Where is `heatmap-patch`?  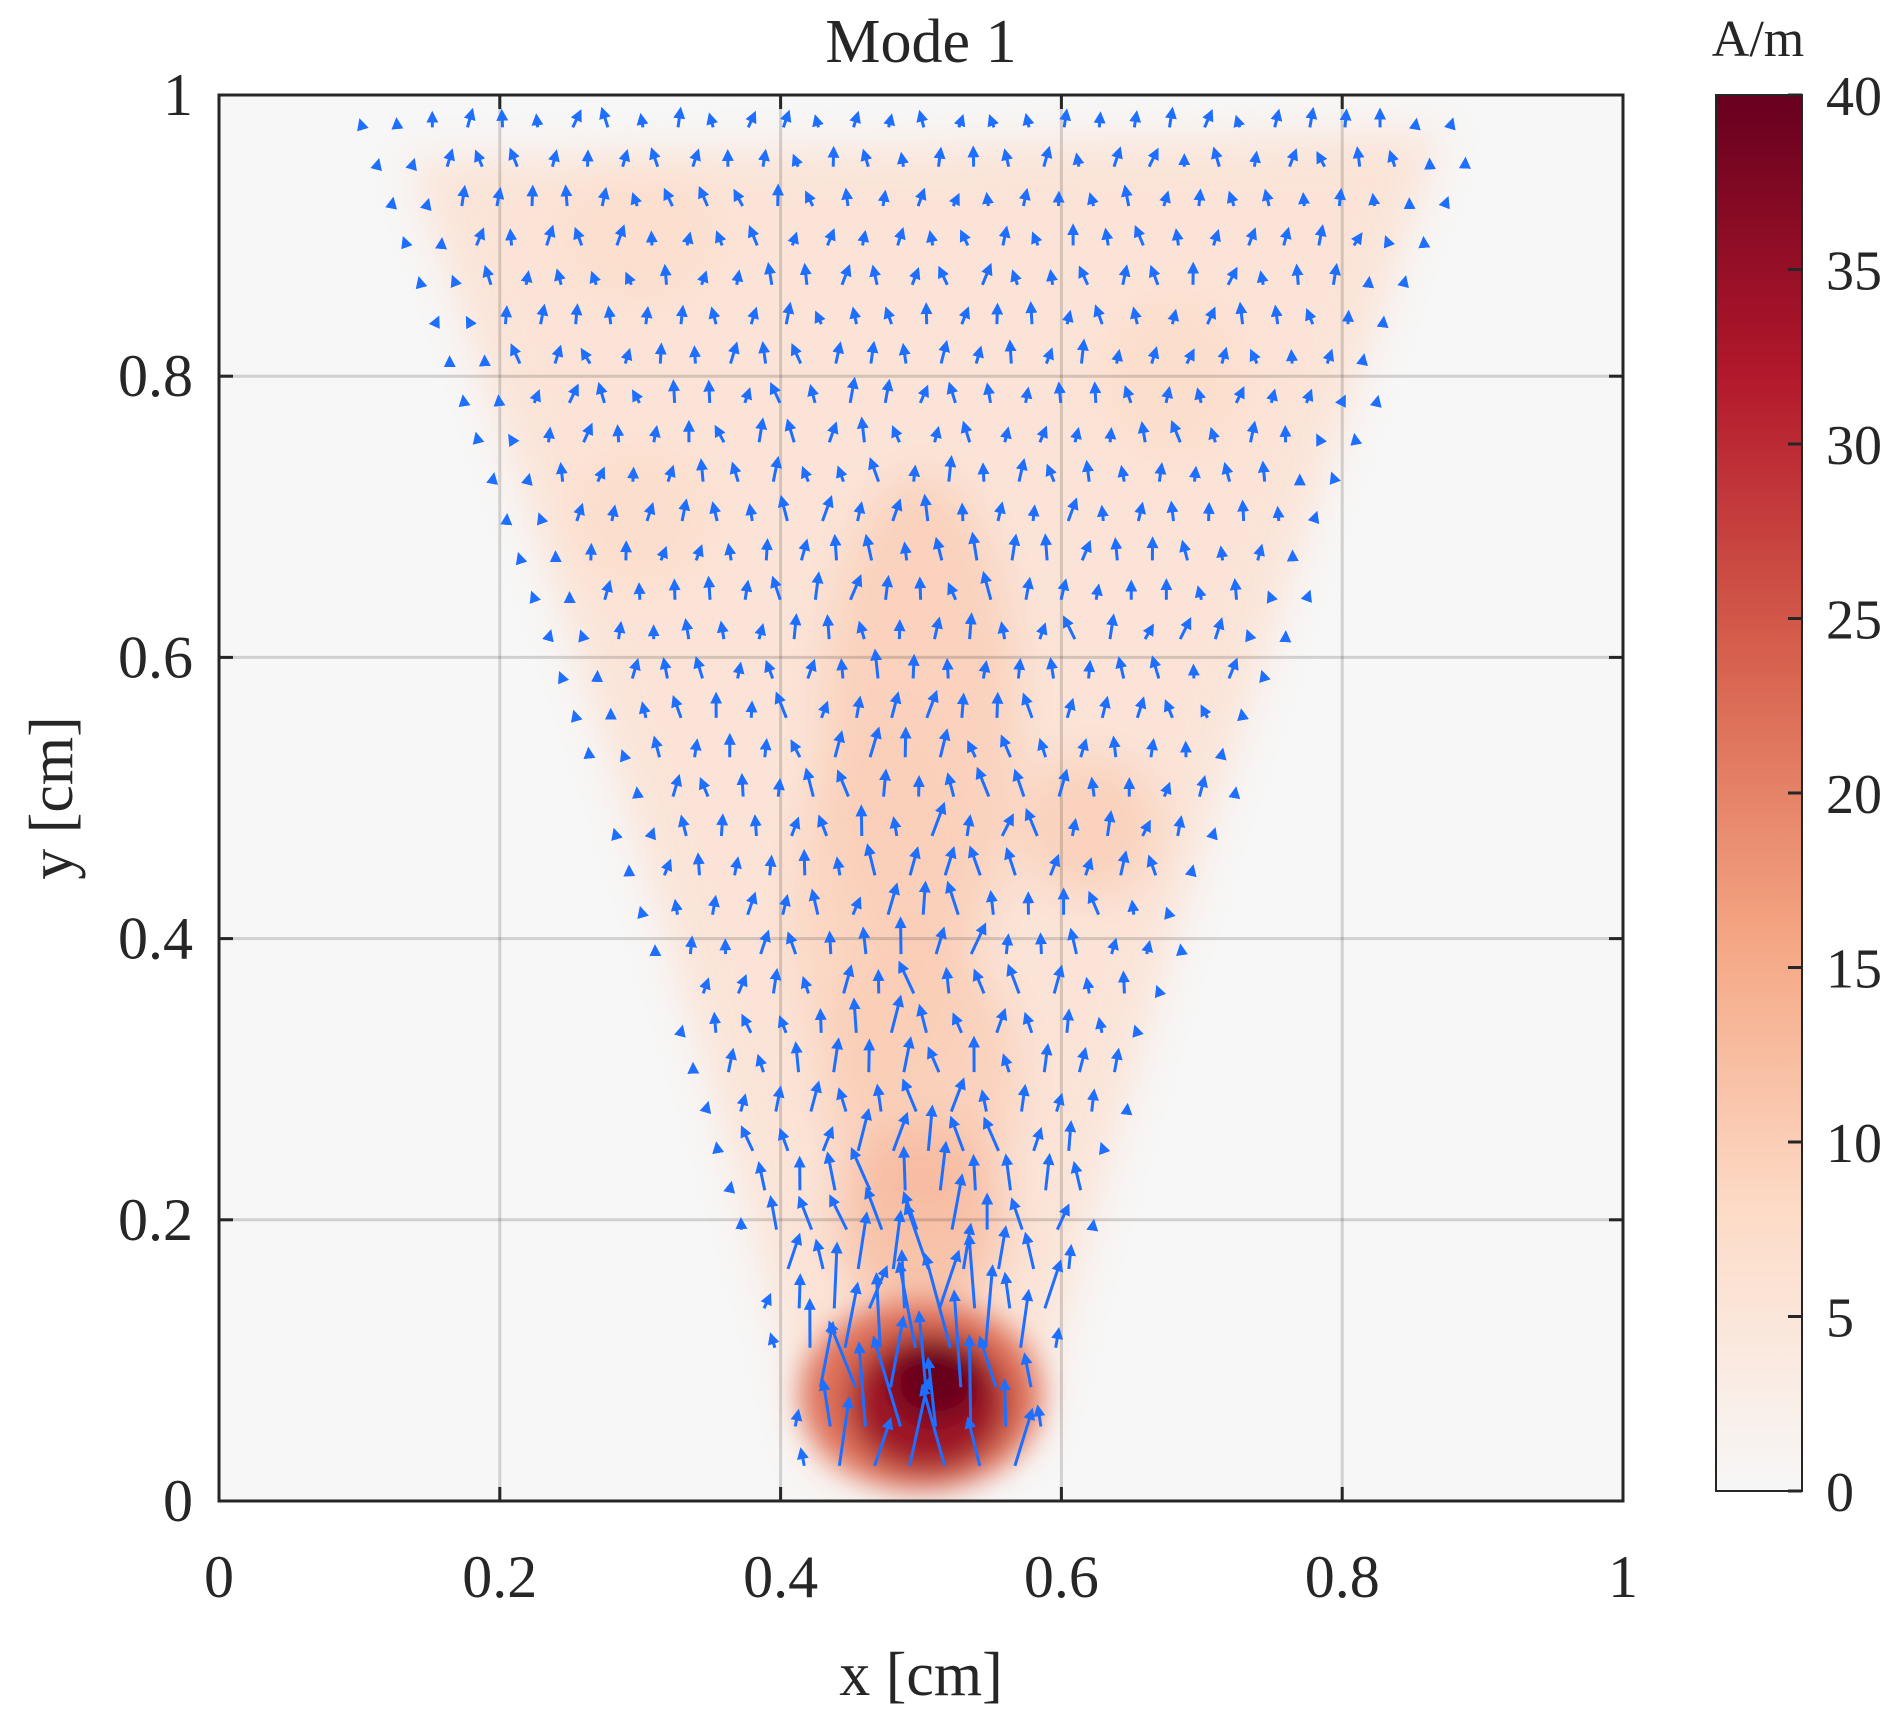 heatmap-patch is located at coordinates (1173, 376).